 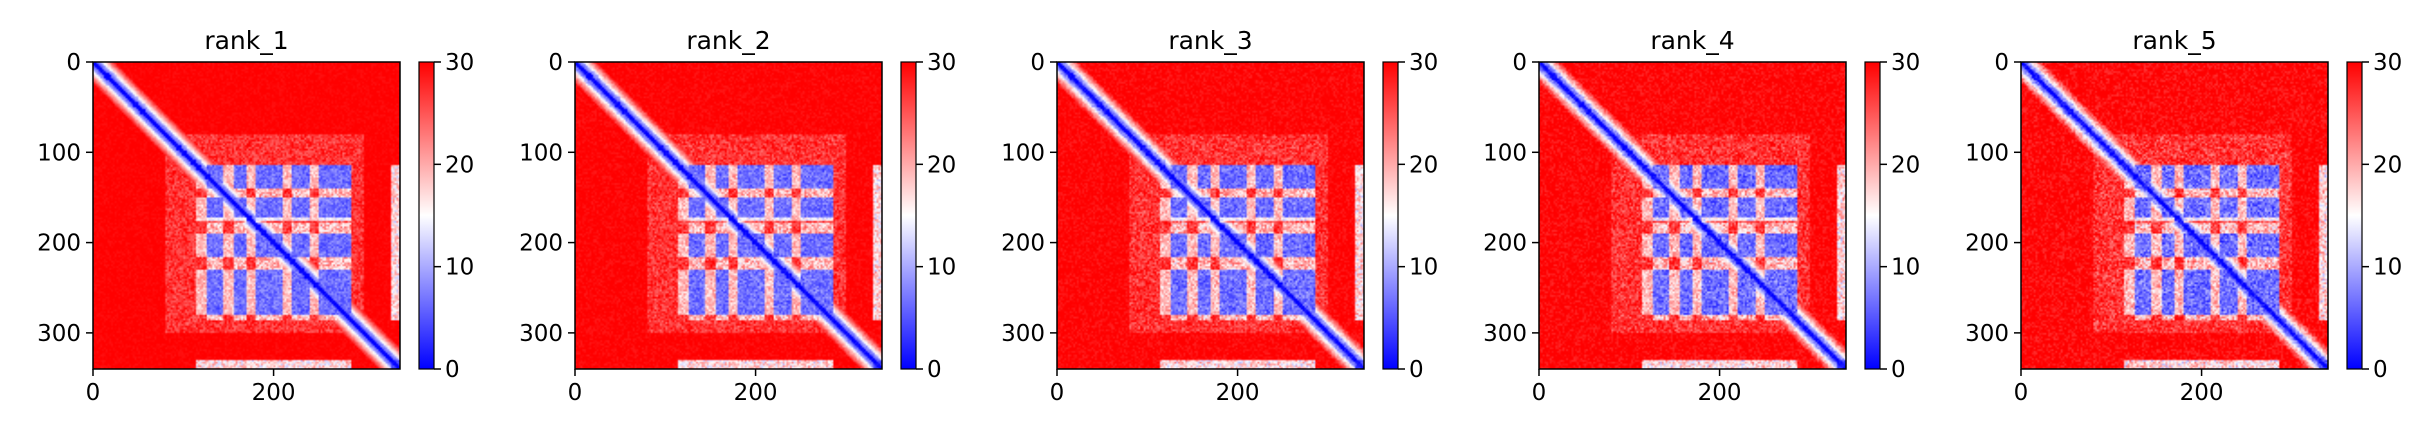 What do you see at coordinates (1210, 40) in the screenshot?
I see `panel-title: rank_3` at bounding box center [1210, 40].